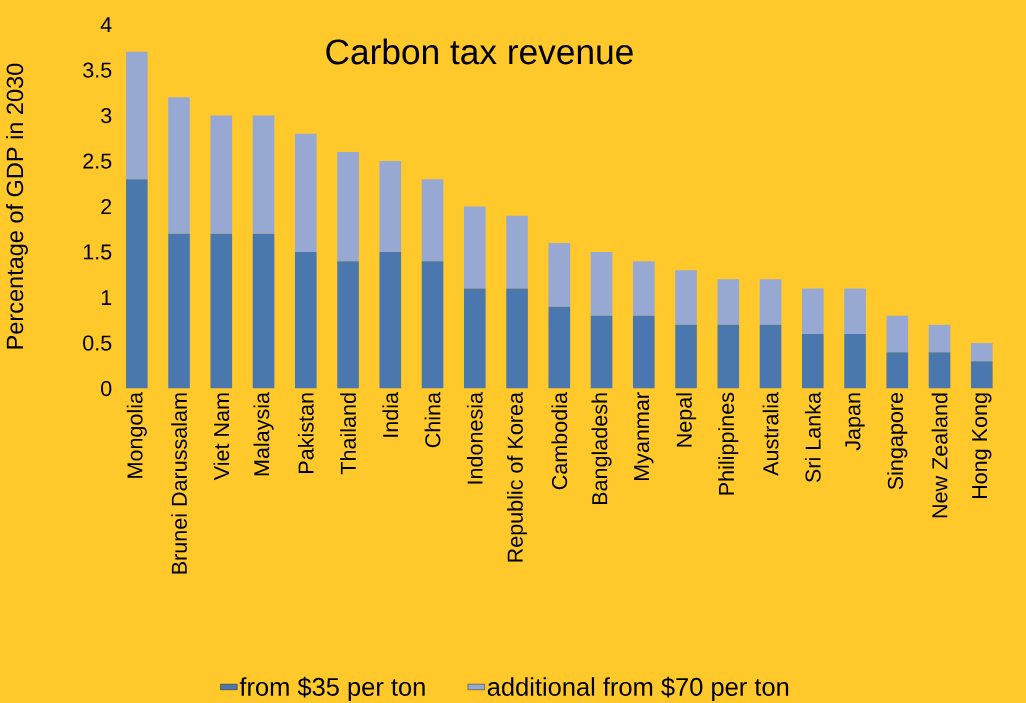 Image resolution: width=1026 pixels, height=703 pixels. Describe the element at coordinates (939, 455) in the screenshot. I see `x-tick-label: New Zealand` at that location.